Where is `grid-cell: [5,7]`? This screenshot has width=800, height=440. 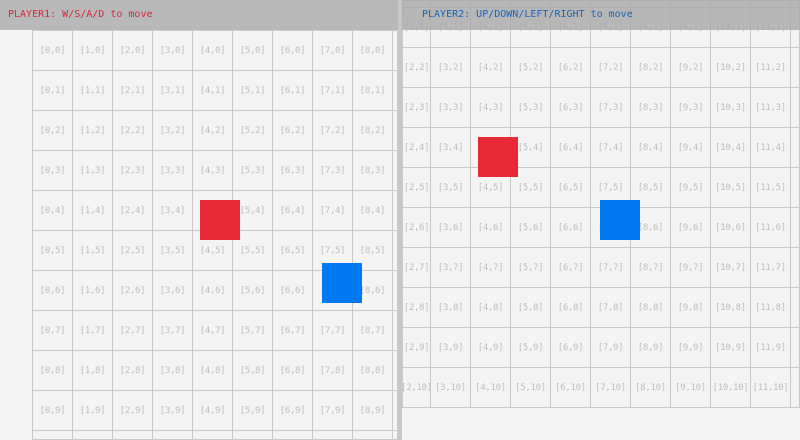
grid-cell: [5,7] is located at coordinates (252, 330).